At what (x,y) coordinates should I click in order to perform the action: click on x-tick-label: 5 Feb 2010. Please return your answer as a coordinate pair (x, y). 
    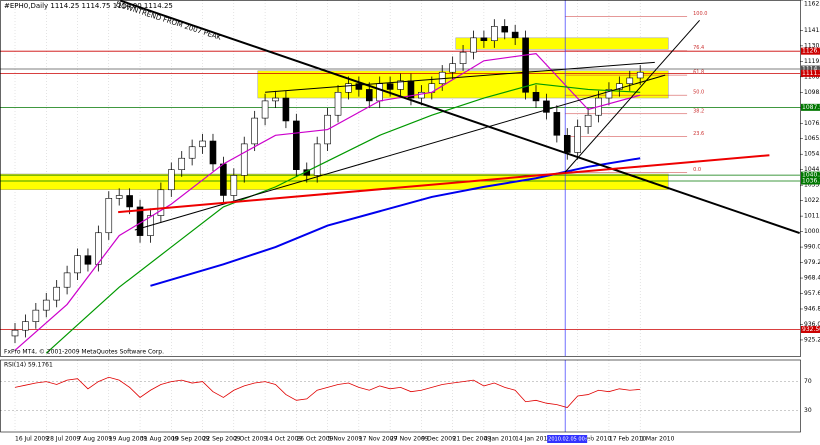
    Looking at the image, I should click on (595, 439).